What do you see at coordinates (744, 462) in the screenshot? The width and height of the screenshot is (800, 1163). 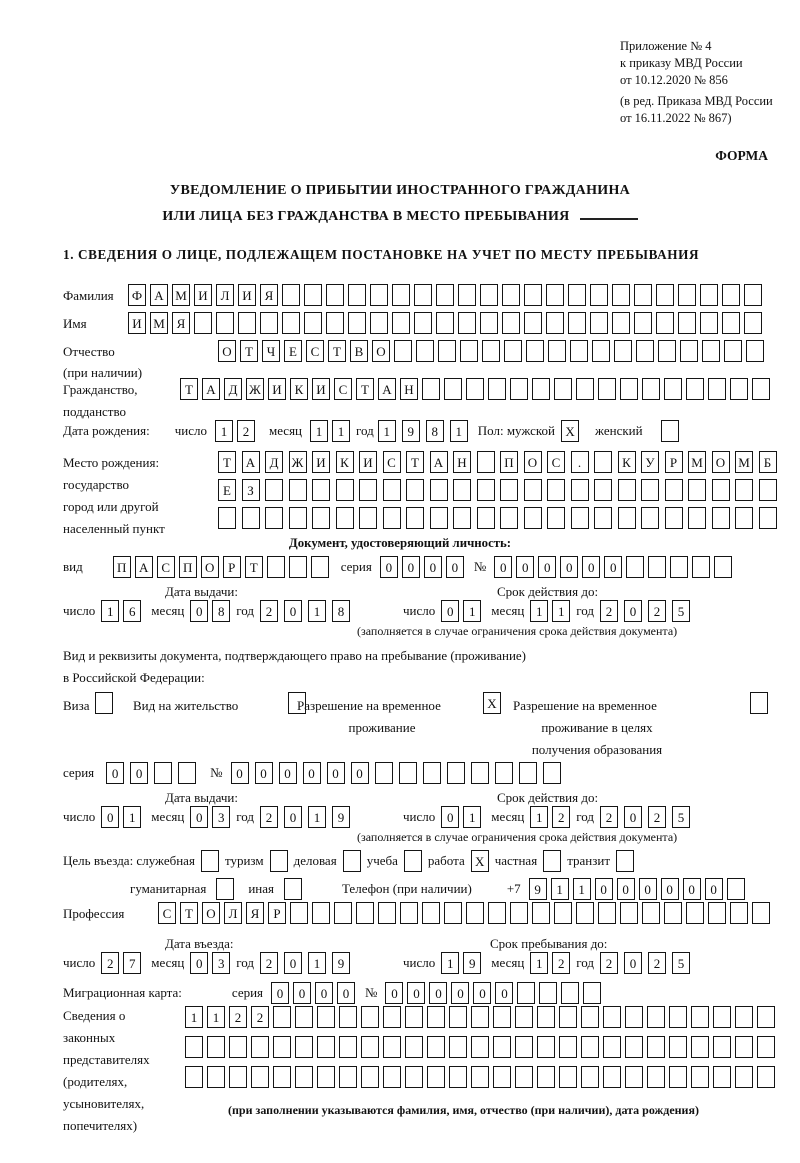 I see `char-cell: М` at bounding box center [744, 462].